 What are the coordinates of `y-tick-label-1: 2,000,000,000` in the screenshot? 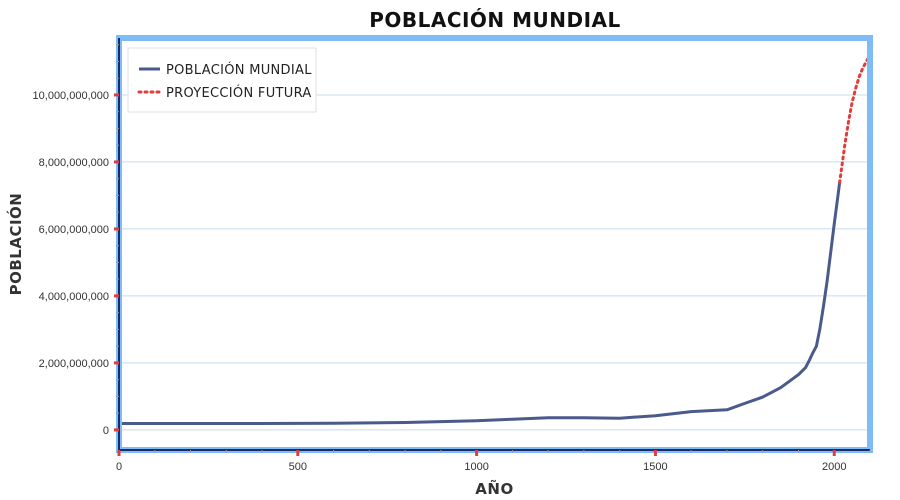 It's located at (74, 364).